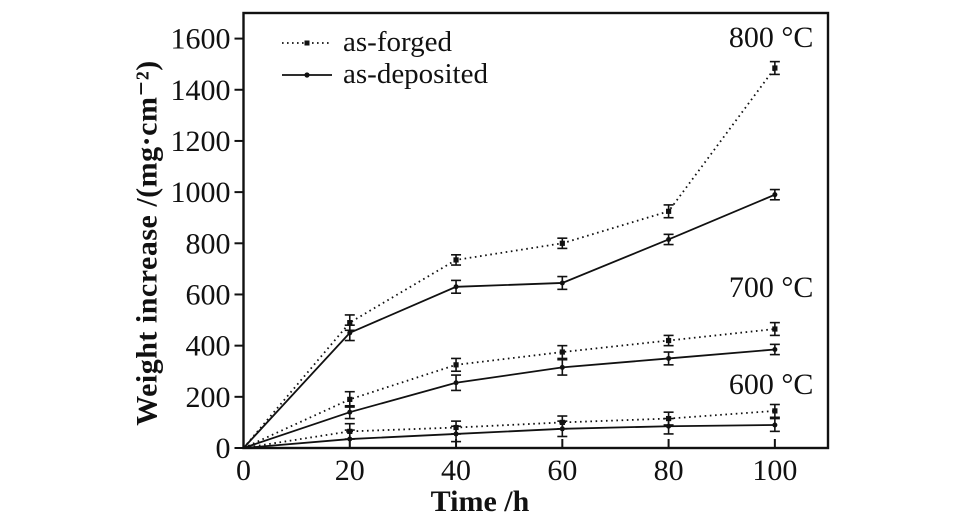 Image resolution: width=956 pixels, height=531 pixels. Describe the element at coordinates (771, 287) in the screenshot. I see `temp-annotation: 700 °C` at that location.